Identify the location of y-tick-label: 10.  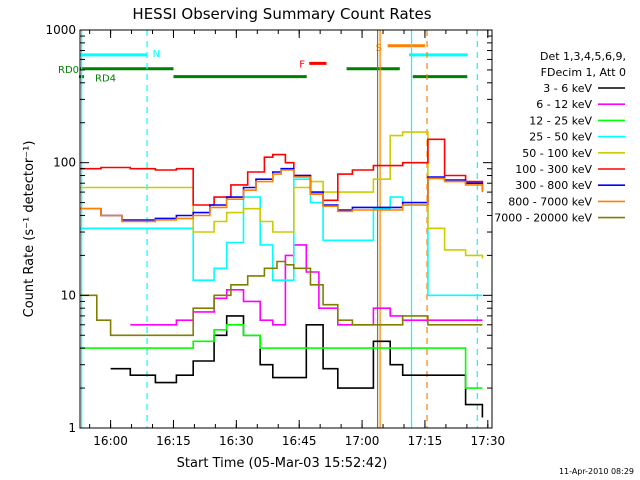
(68, 295).